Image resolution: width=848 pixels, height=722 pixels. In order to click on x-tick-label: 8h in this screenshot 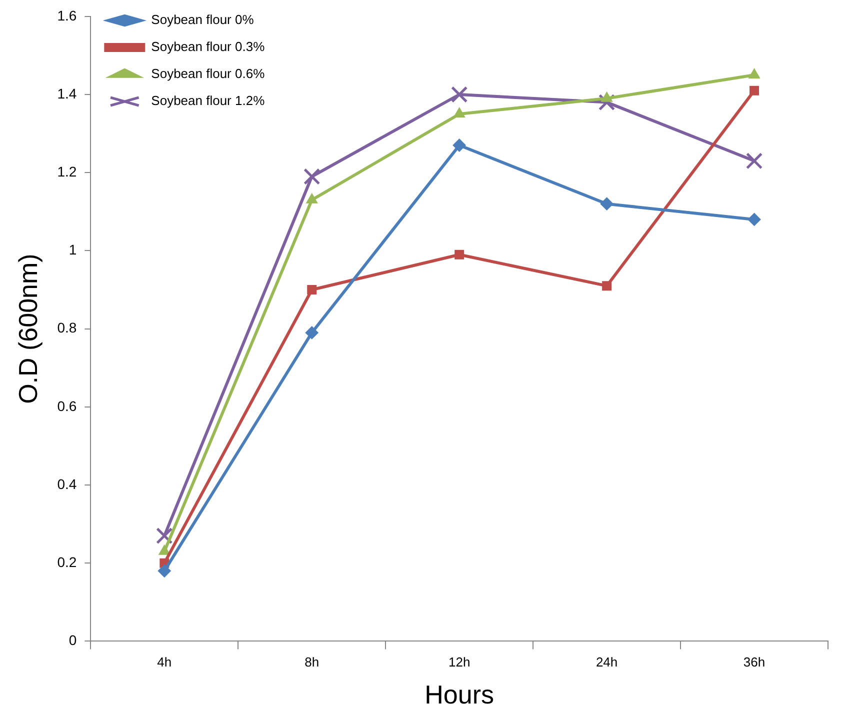, I will do `click(312, 662)`.